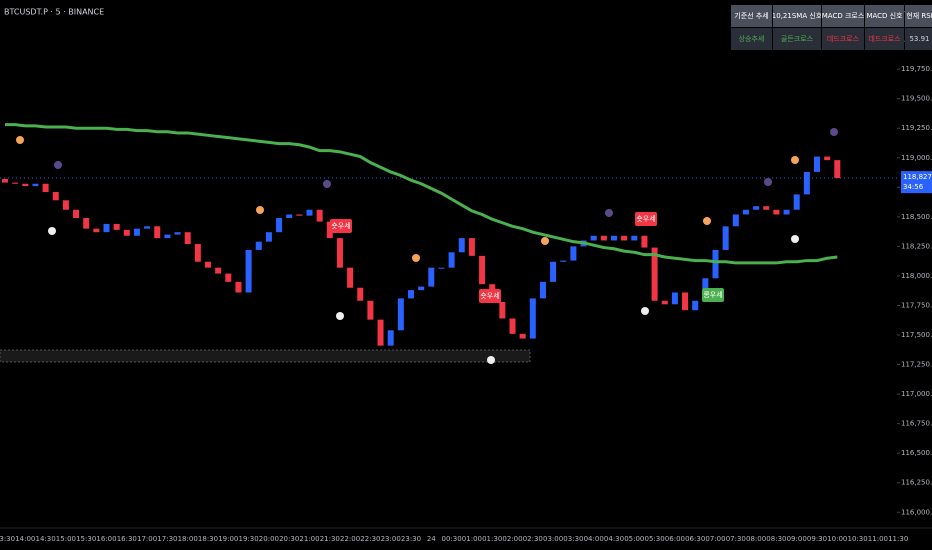  What do you see at coordinates (167, 539) in the screenshot?
I see `x-tick-label: 17:30` at bounding box center [167, 539].